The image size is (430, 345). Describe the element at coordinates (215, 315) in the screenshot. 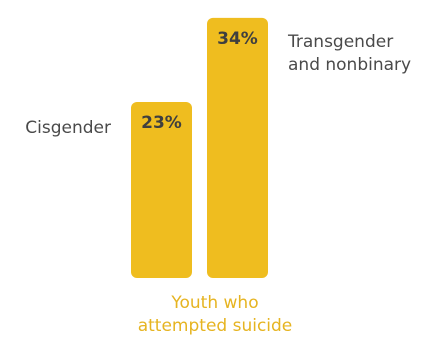

I see `x-axis-caption: Youth who attempted suicide` at that location.